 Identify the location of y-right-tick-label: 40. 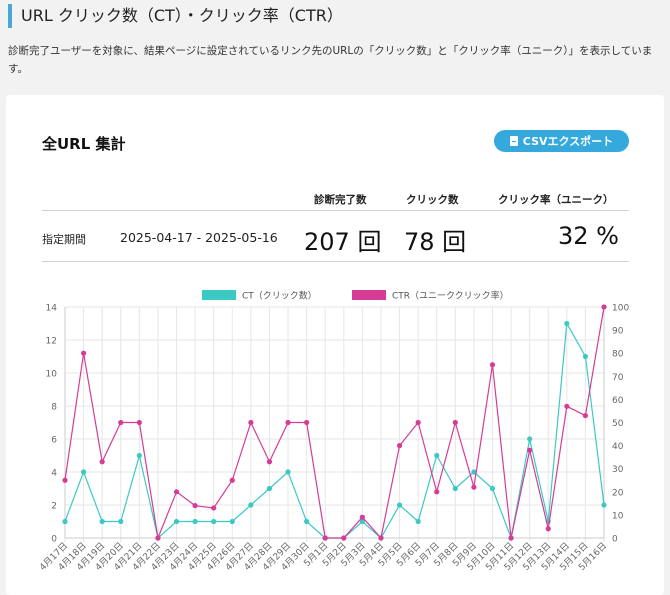
(618, 447).